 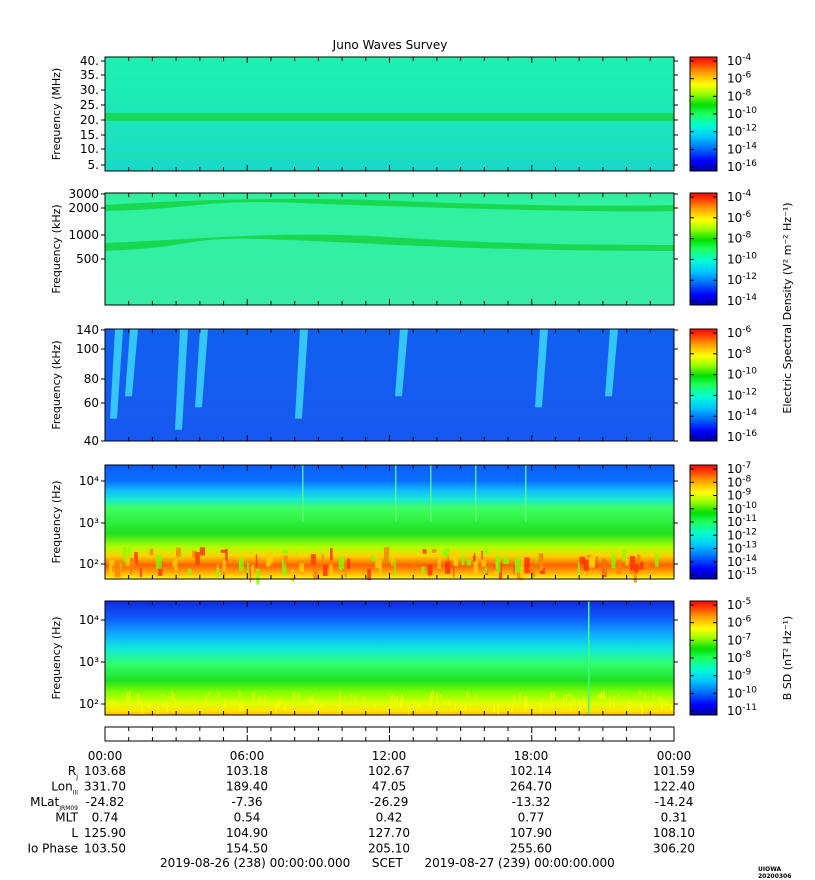 What do you see at coordinates (742, 415) in the screenshot?
I see `color-bar-tick-label: 10⁻¹⁴` at bounding box center [742, 415].